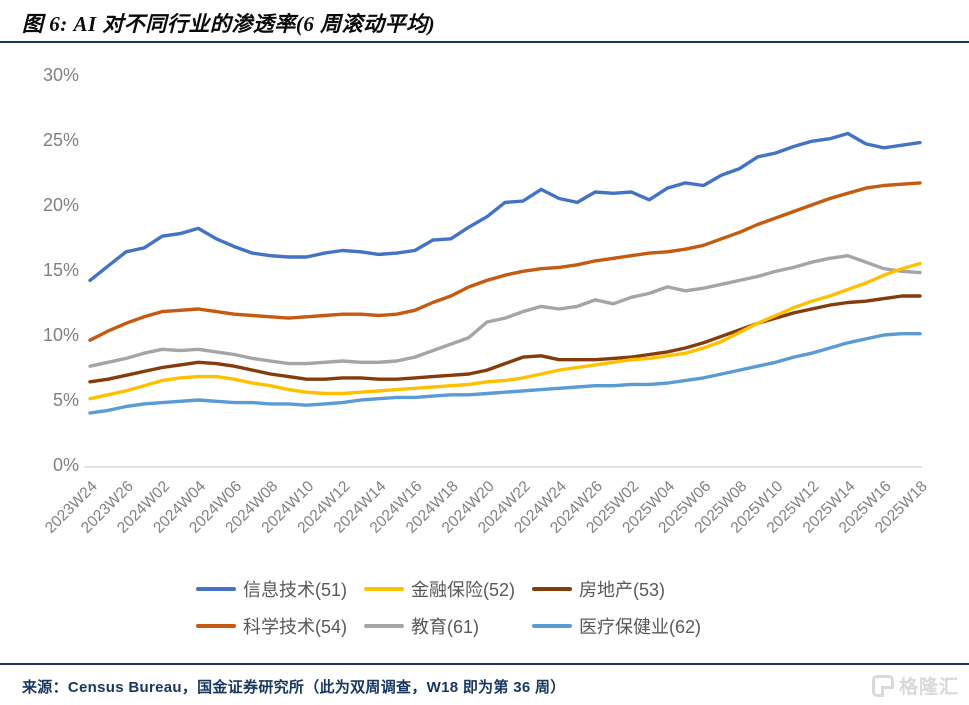 The width and height of the screenshot is (969, 705). I want to click on title-divider, so click(484, 42).